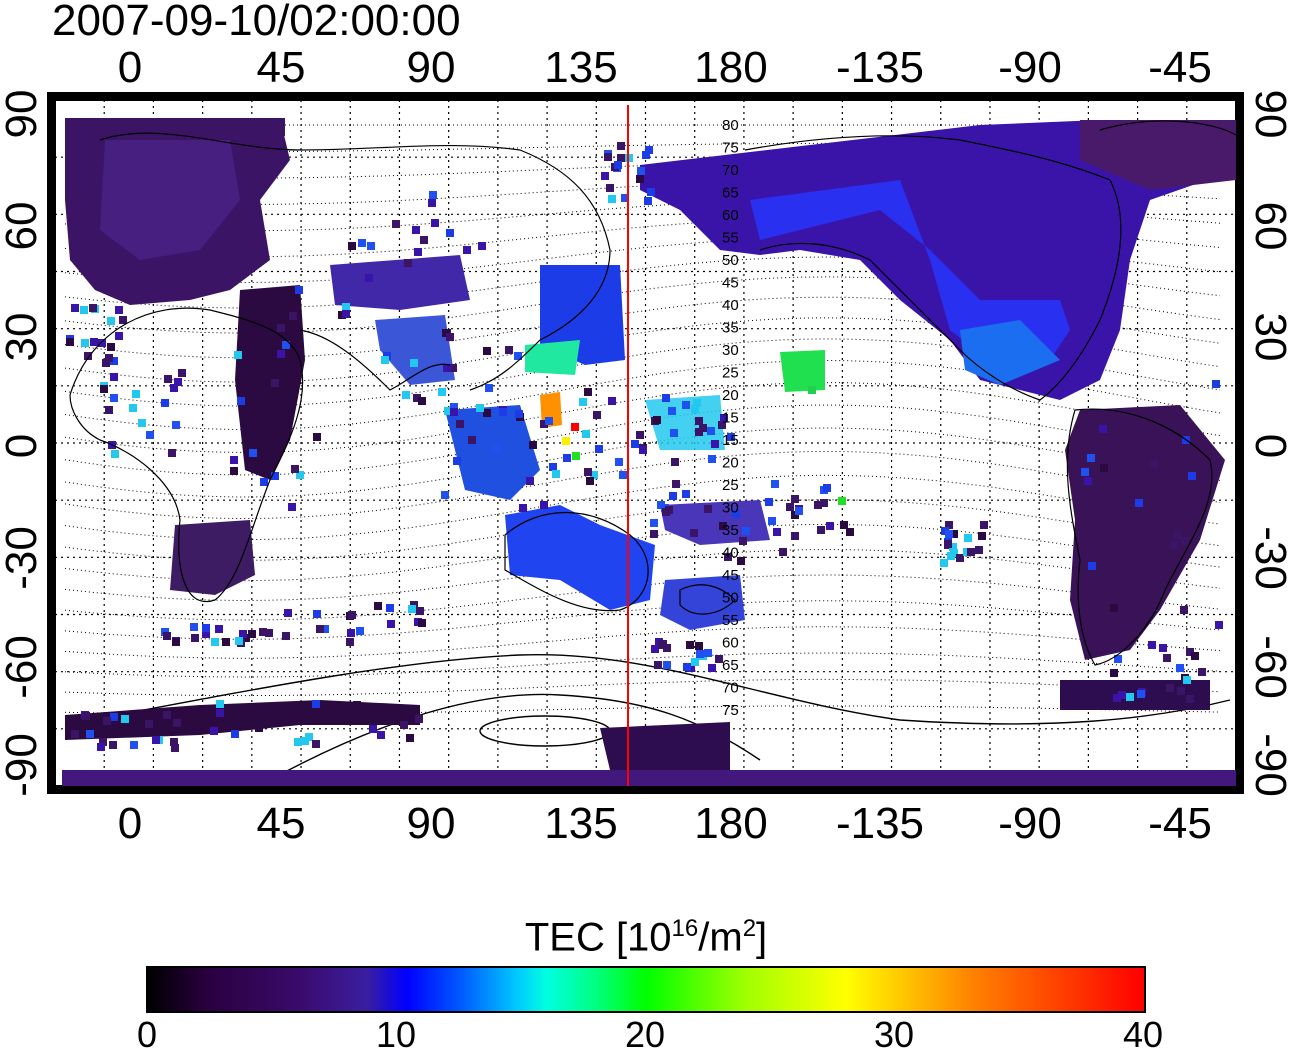  What do you see at coordinates (894, 1034) in the screenshot?
I see `colorbar-tick: 30` at bounding box center [894, 1034].